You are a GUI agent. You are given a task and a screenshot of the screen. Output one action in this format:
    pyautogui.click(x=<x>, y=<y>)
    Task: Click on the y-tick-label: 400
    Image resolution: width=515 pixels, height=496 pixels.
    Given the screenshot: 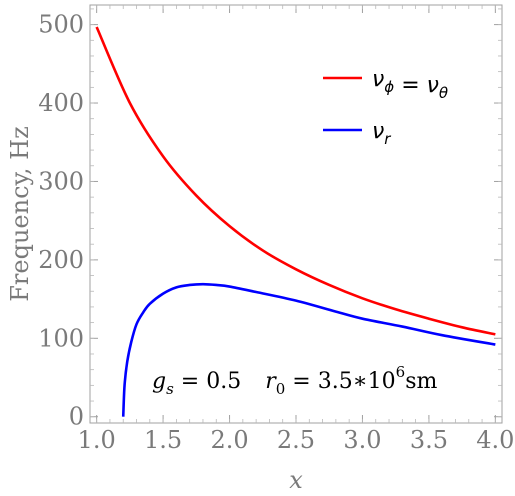 What is the action you would take?
    pyautogui.click(x=61, y=103)
    